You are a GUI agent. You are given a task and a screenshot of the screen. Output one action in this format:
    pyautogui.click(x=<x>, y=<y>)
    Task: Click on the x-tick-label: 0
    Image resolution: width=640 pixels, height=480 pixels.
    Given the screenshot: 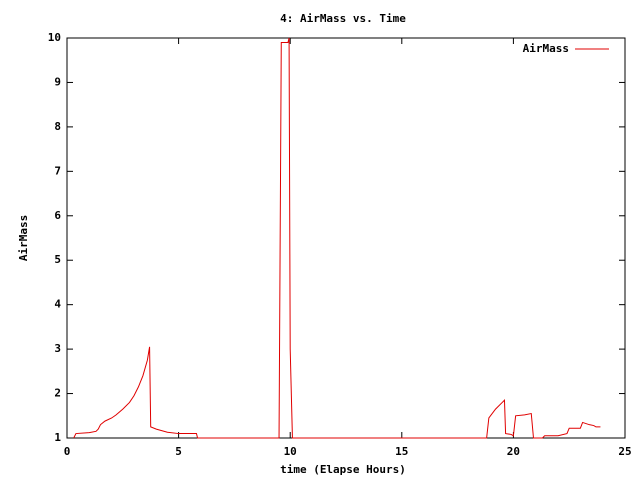 What is the action you would take?
    pyautogui.click(x=67, y=451)
    